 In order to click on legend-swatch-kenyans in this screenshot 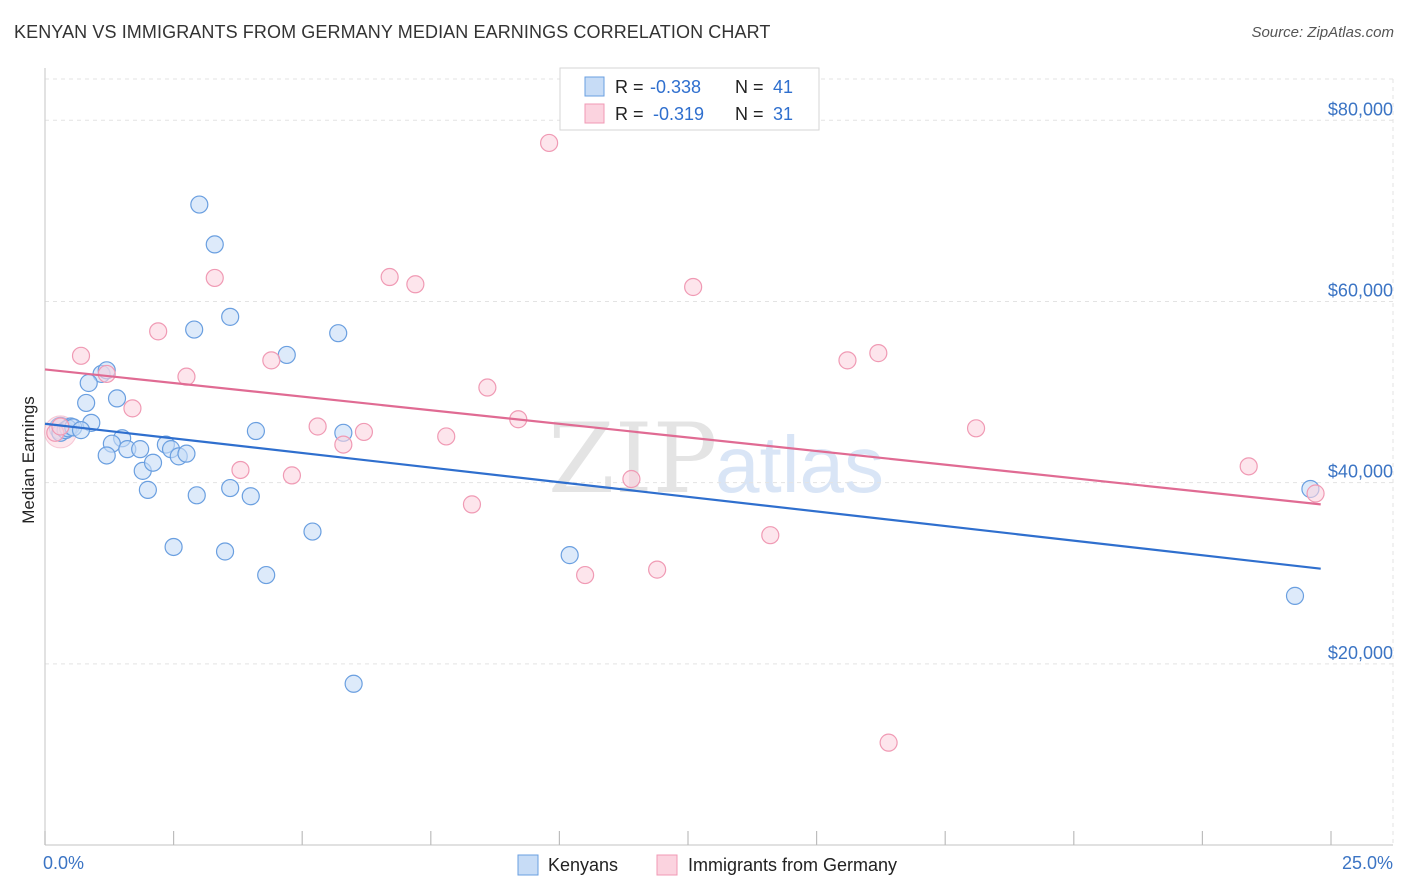, I will do `click(528, 865)`.